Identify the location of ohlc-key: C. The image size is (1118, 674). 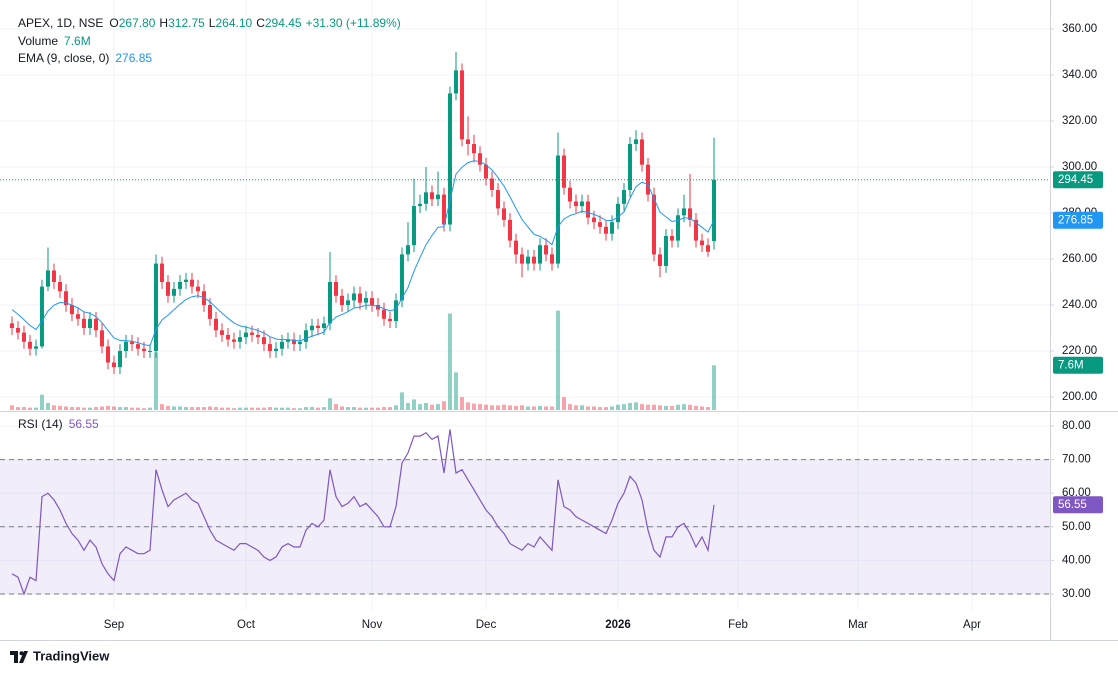
(260, 23).